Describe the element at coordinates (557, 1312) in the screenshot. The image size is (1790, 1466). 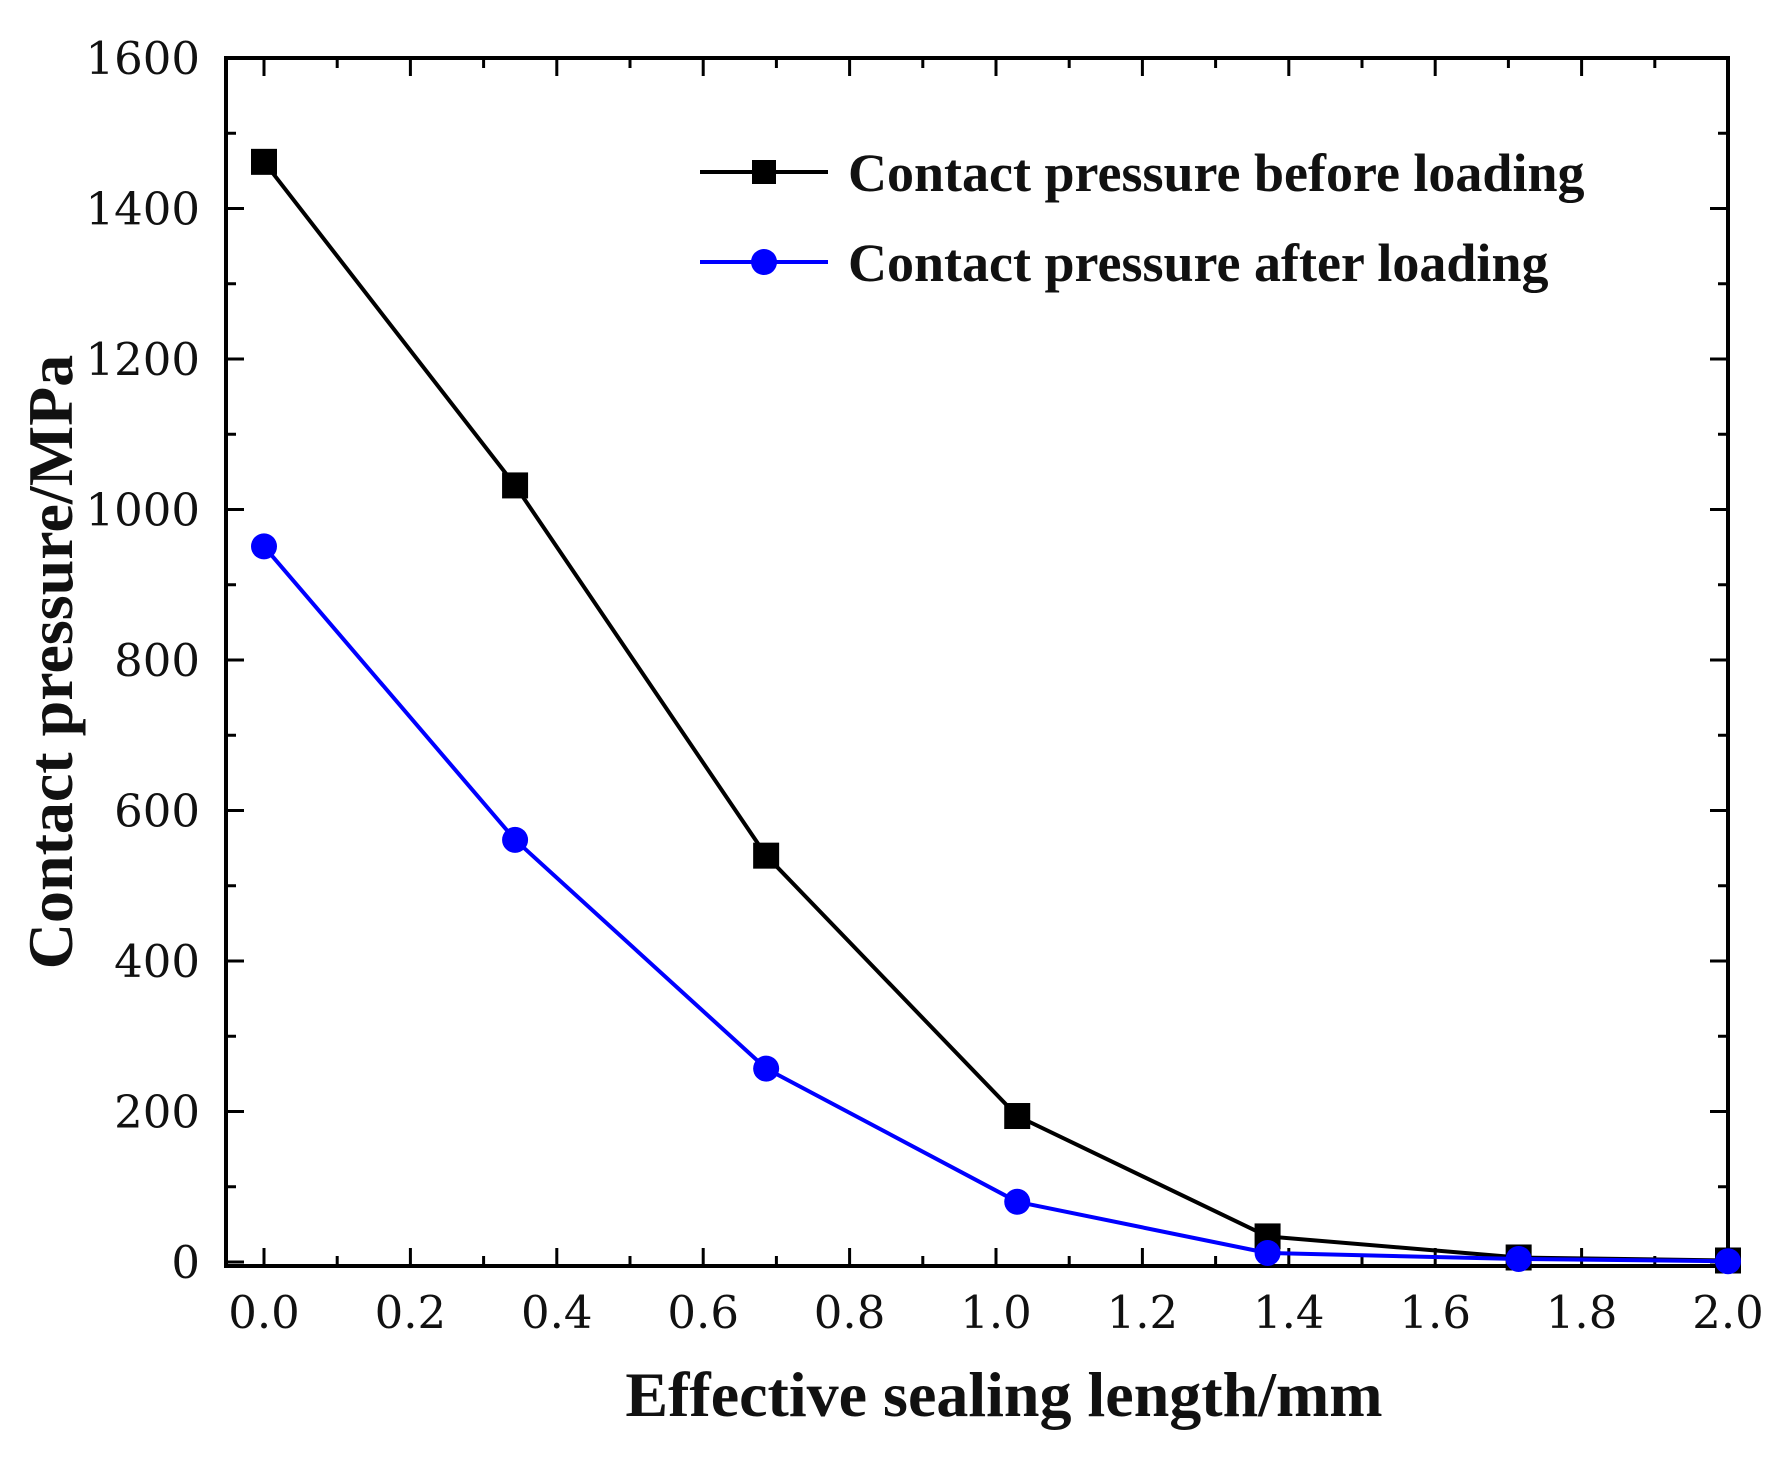
I see `x-tick-label: 0.4` at that location.